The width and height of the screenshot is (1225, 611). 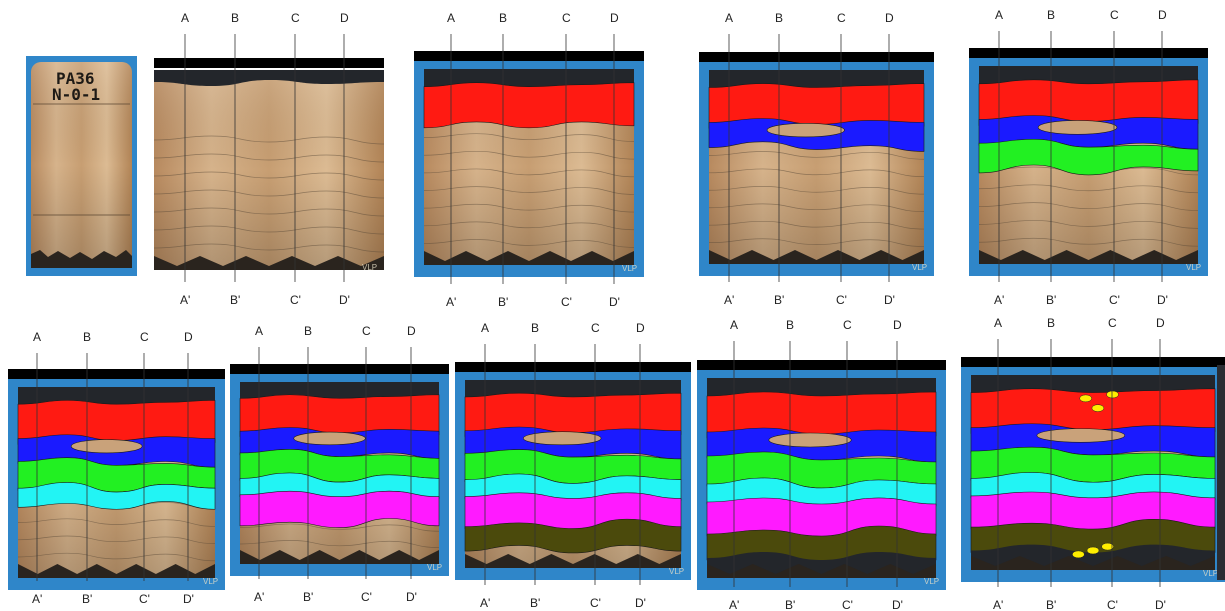 I want to click on panel-9: A A' B B' C C' D D' VLP, so click(x=1093, y=463).